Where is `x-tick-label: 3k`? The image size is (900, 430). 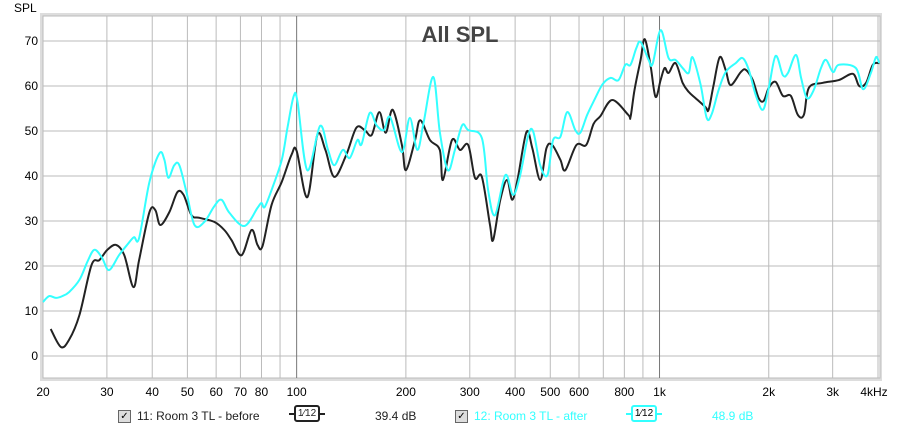 x-tick-label: 3k is located at coordinates (833, 392).